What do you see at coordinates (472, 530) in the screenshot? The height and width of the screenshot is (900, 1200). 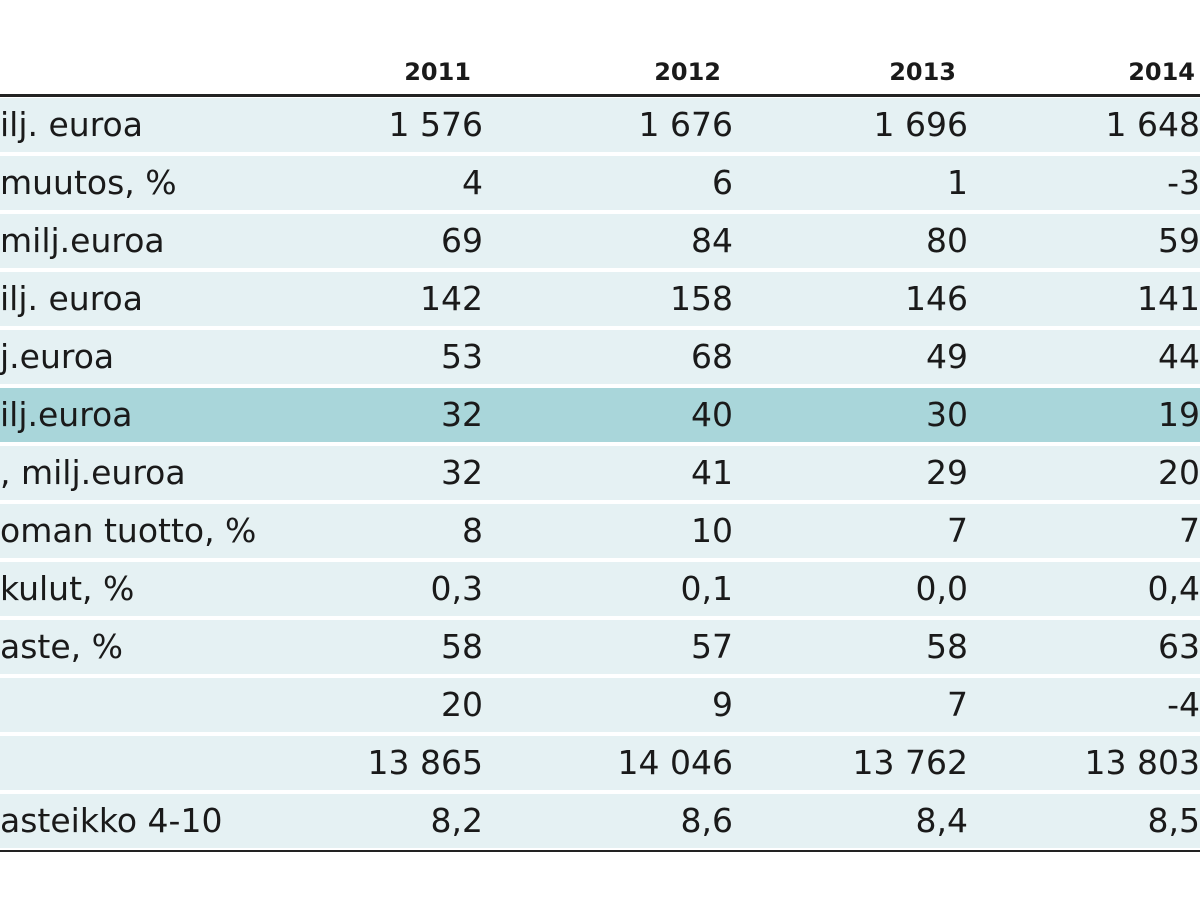 I see `cell-value: 8` at bounding box center [472, 530].